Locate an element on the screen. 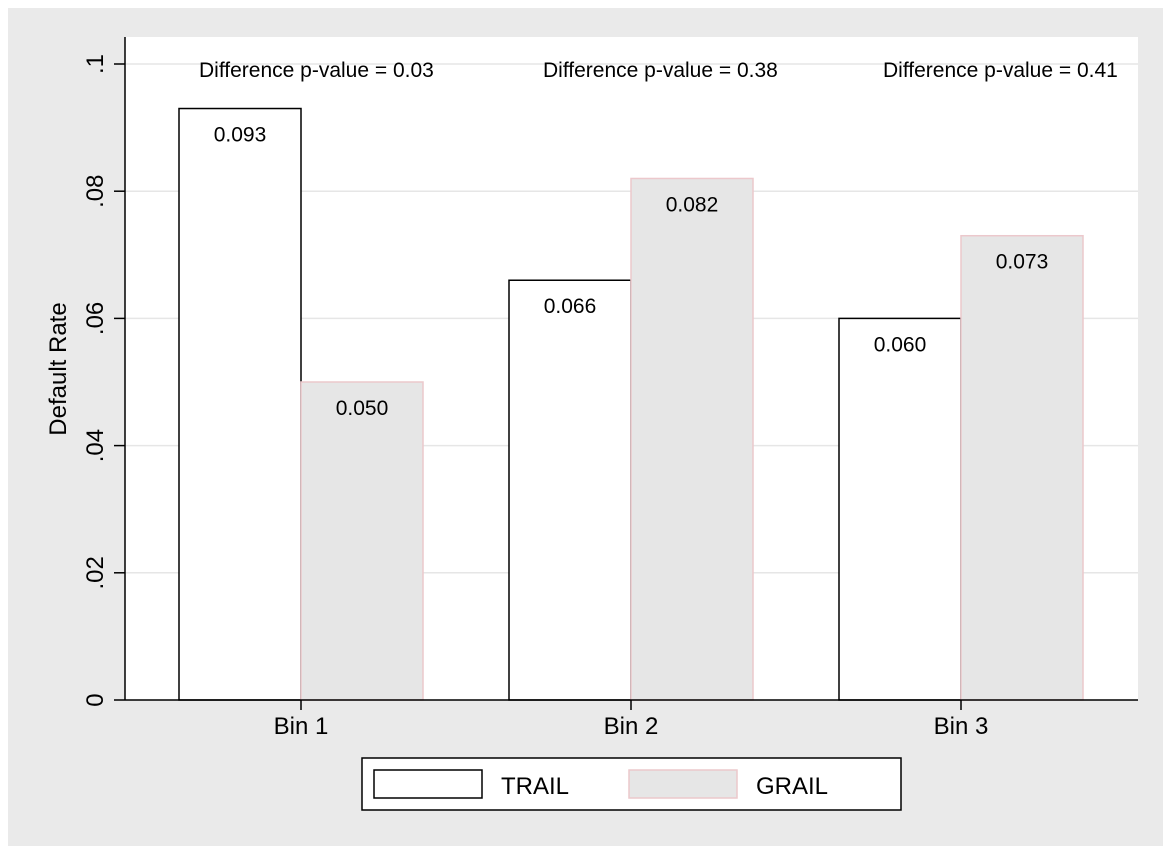 The width and height of the screenshot is (1163, 851). y-tick-label: .08 is located at coordinates (95, 191).